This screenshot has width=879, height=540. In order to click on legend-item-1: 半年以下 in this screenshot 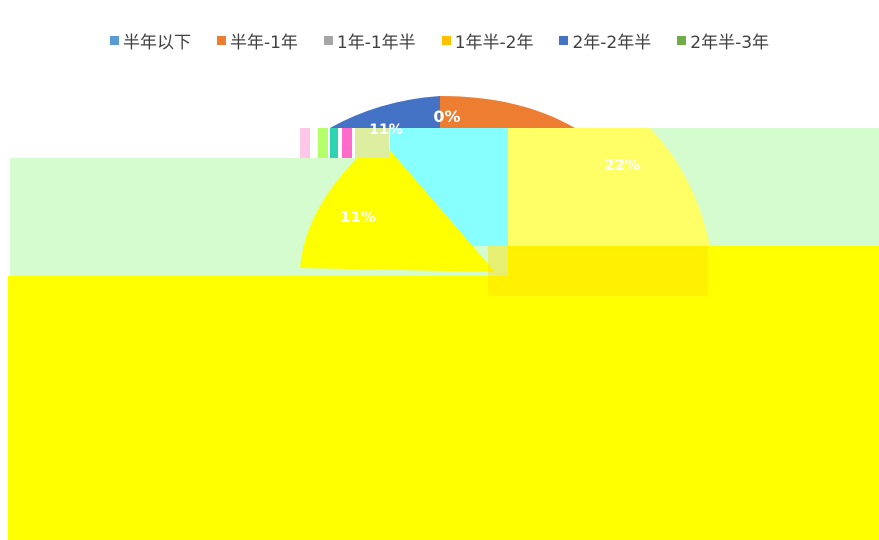, I will do `click(150, 40)`.